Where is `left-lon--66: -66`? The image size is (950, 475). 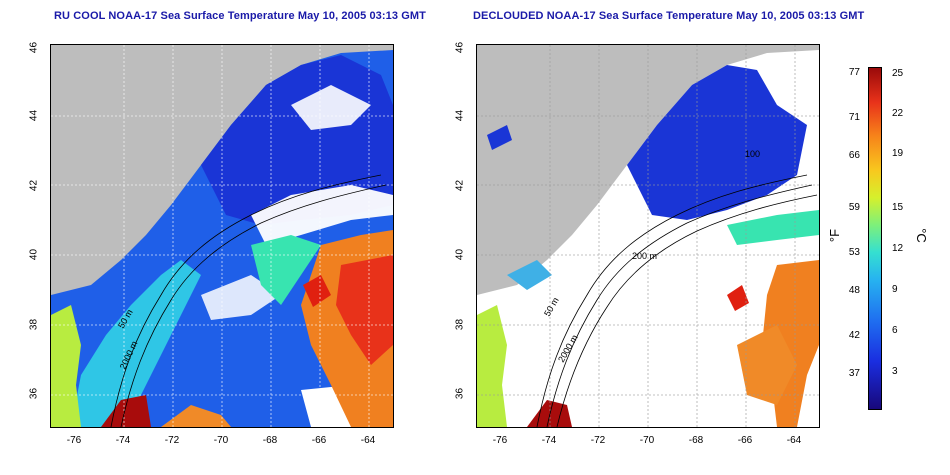
left-lon--66: -66 is located at coordinates (319, 440).